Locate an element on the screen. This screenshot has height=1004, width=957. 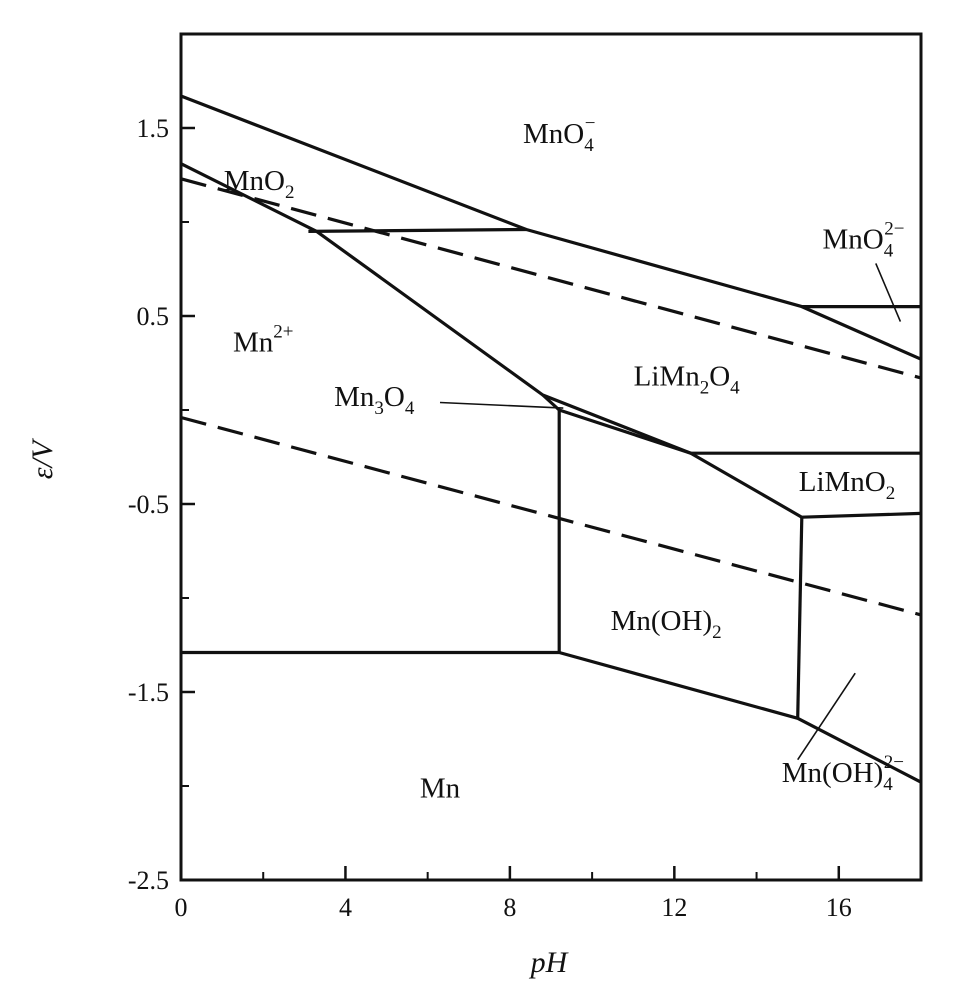
x-tick-label: 0 is located at coordinates (181, 907).